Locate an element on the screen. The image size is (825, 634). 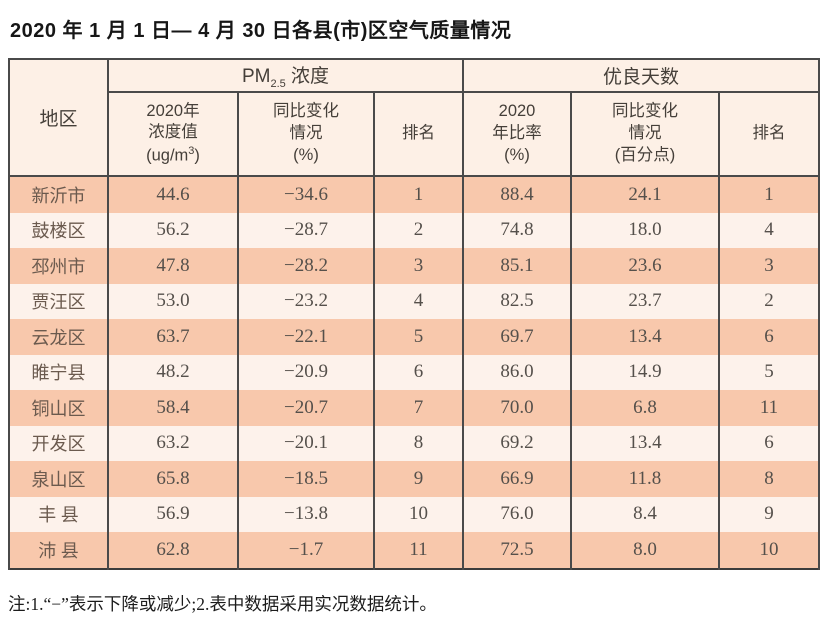
header-good-days-value-line1: 2020 is located at coordinates (517, 111).